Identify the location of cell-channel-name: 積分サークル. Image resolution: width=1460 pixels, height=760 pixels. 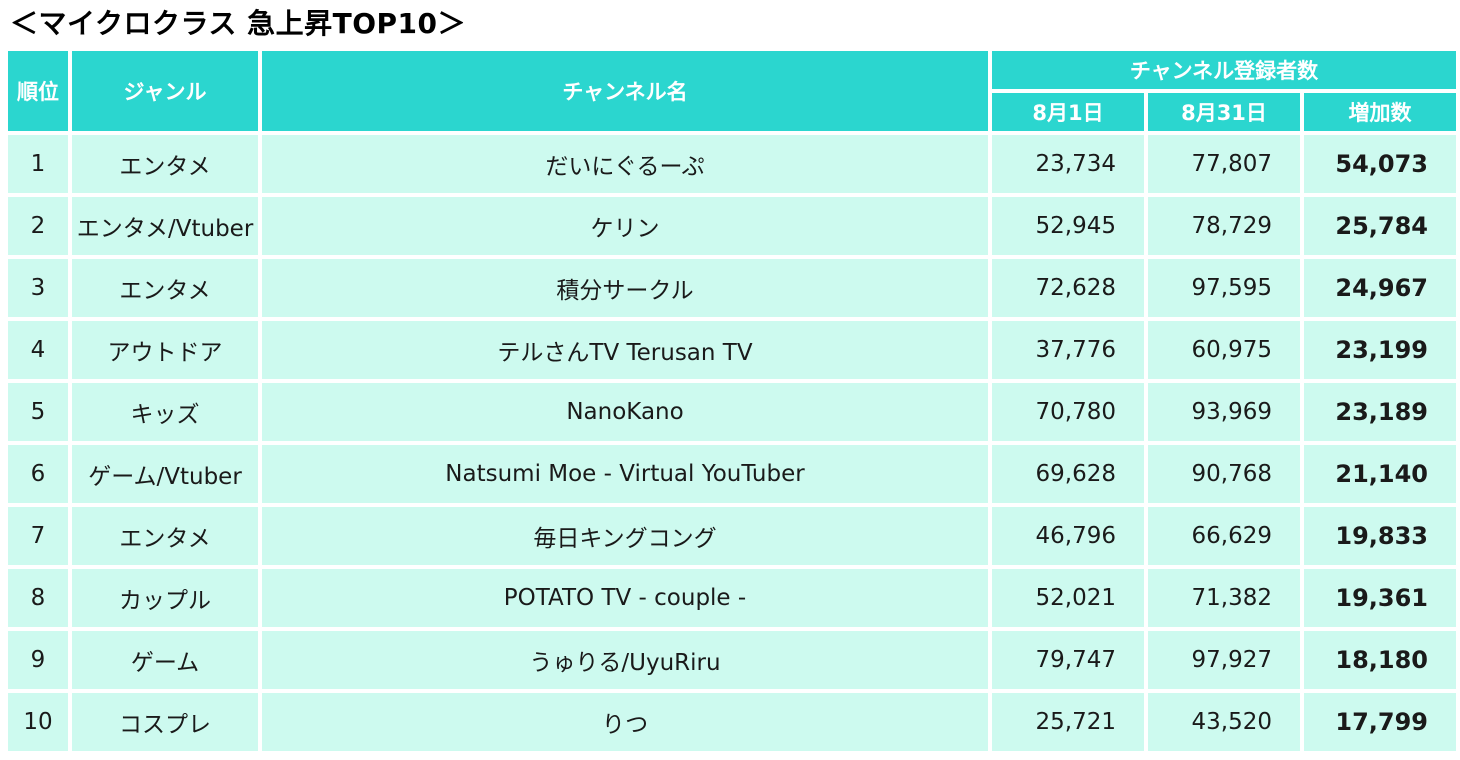
(625, 288).